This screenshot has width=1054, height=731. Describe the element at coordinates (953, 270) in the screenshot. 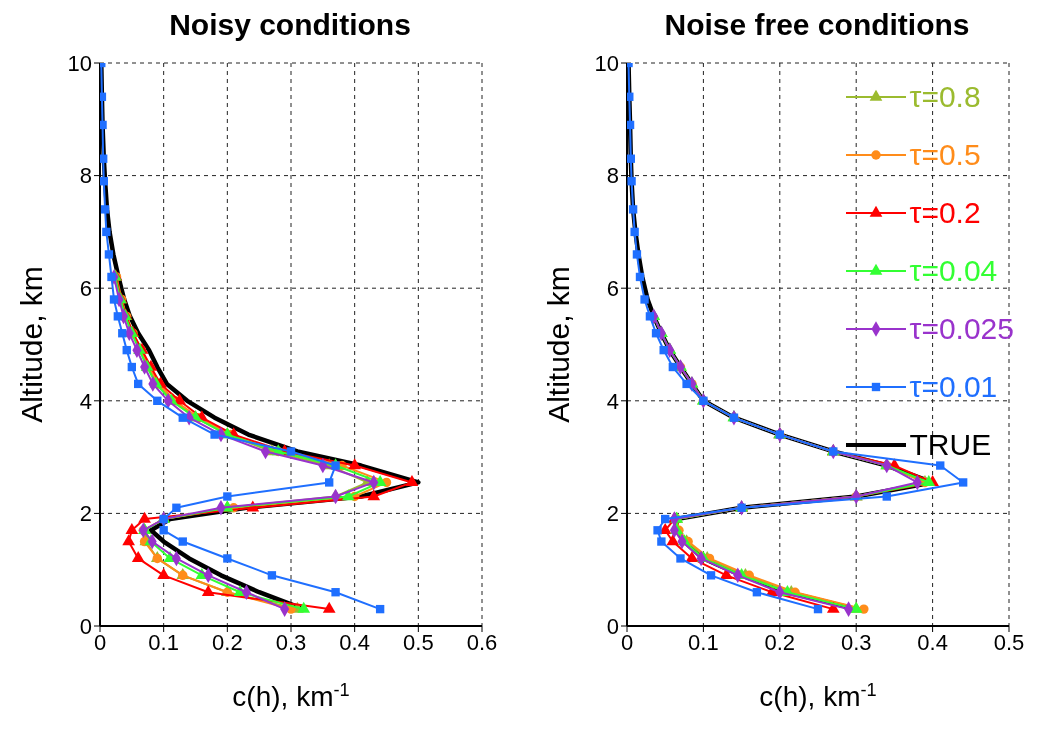

I see `legend-label: τ=0.04` at that location.